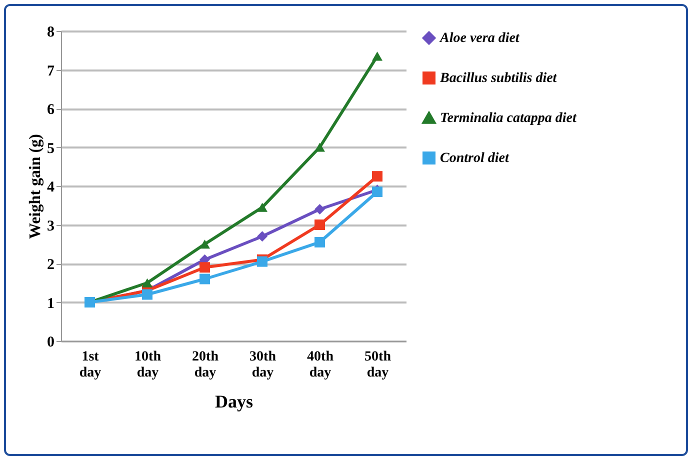  I want to click on y-tick-label: 3, so click(50, 226).